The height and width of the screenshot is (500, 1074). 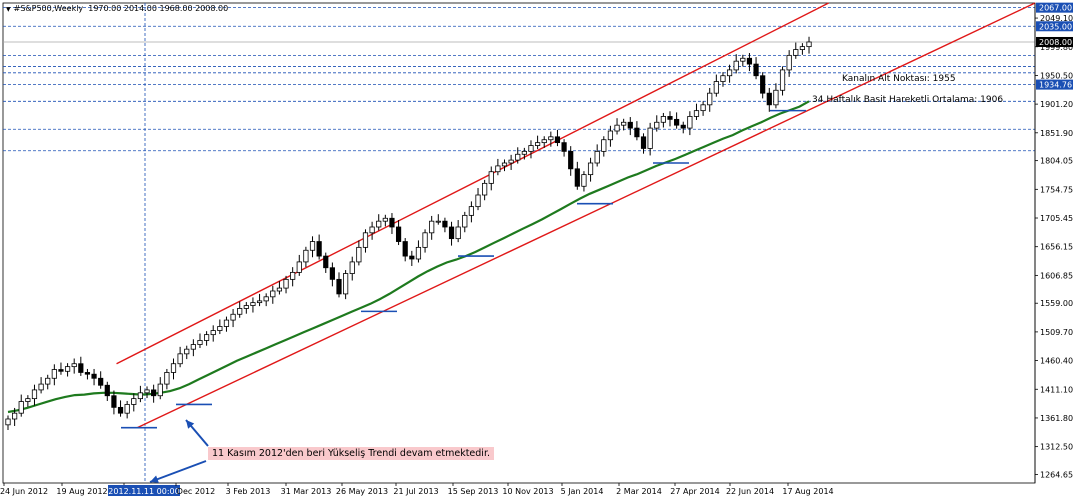 I want to click on x-tick-label: 21 Jul 2013, so click(x=415, y=491).